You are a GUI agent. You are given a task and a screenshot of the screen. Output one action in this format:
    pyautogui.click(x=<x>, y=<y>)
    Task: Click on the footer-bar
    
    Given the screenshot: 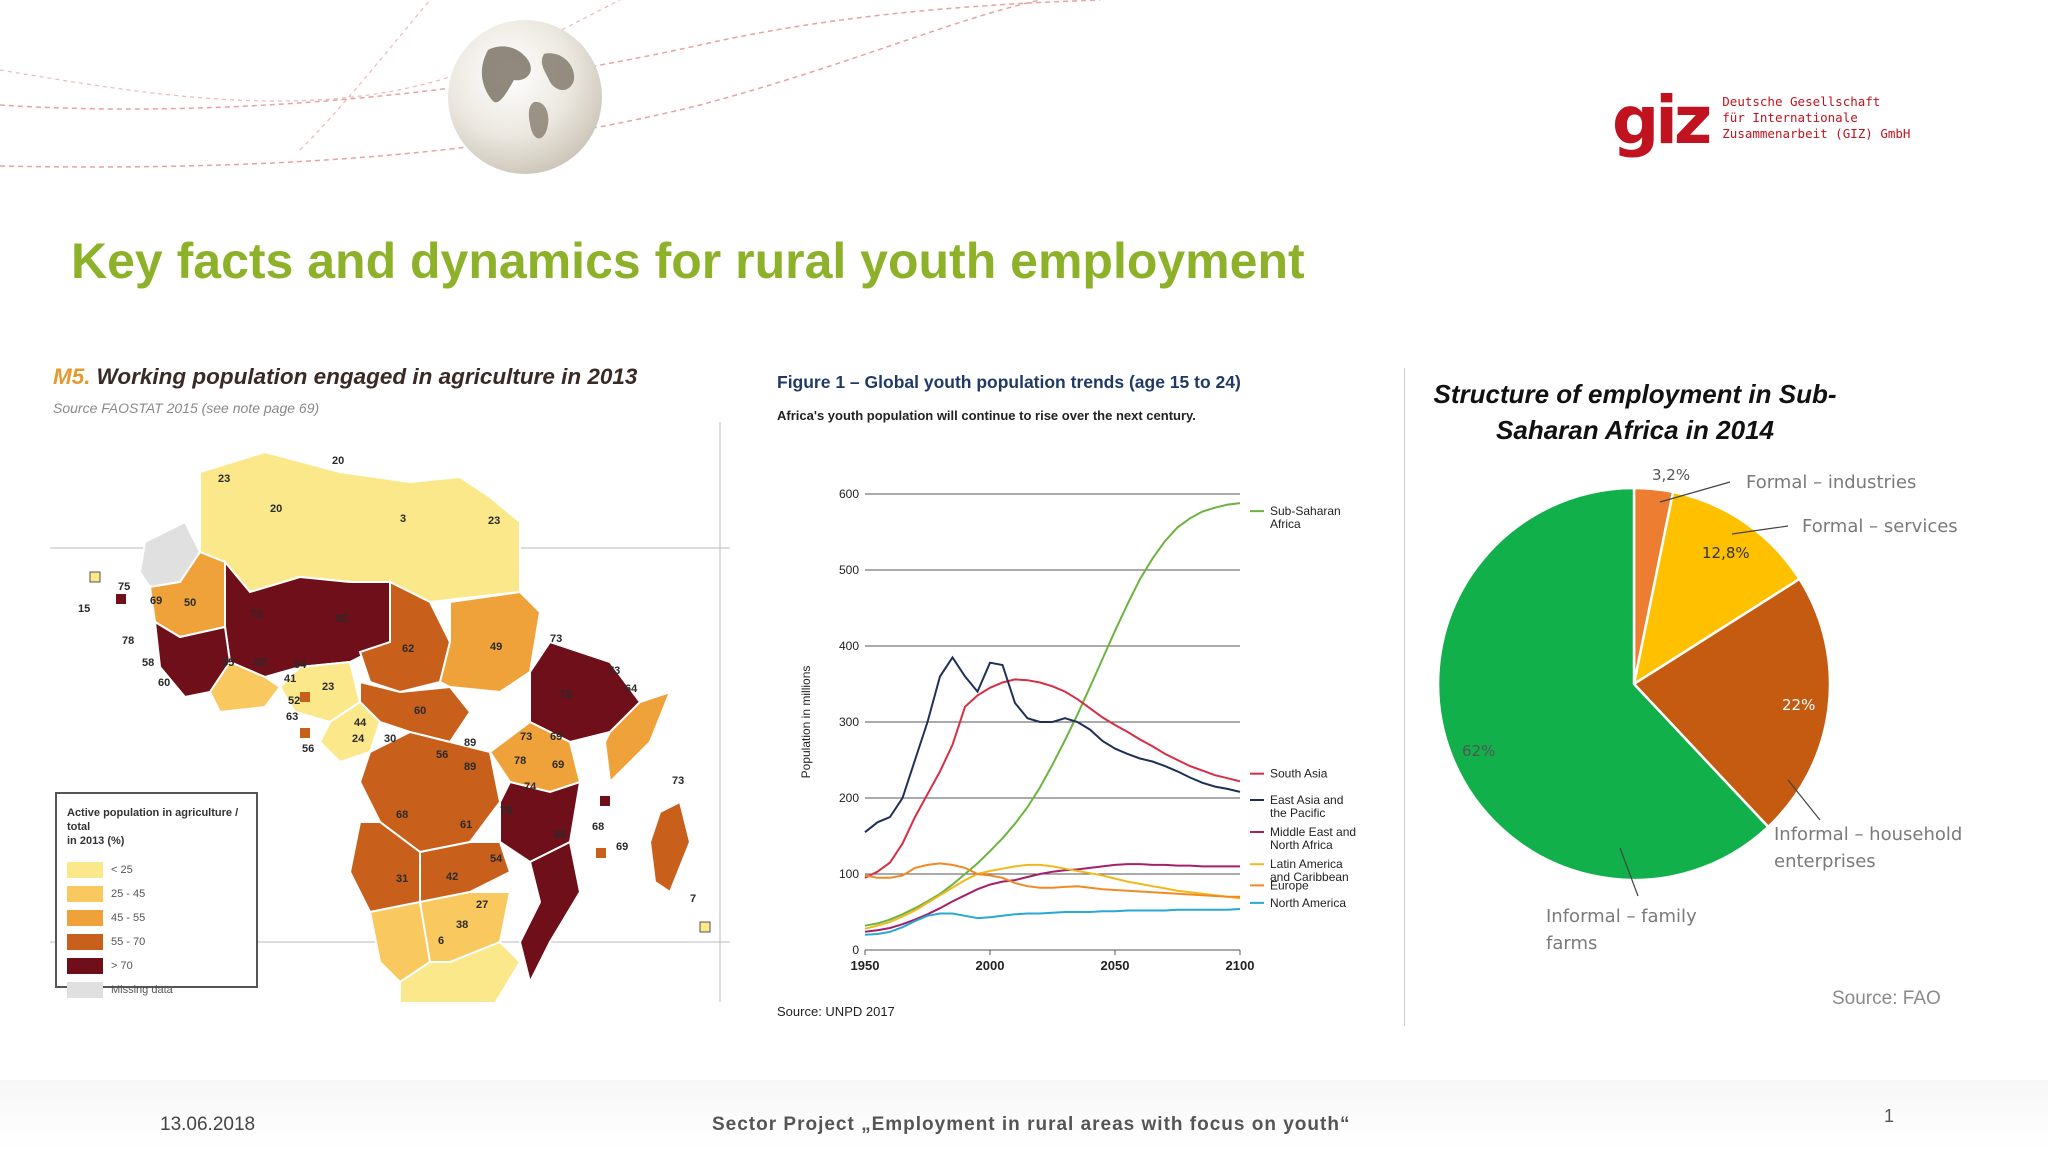 What is the action you would take?
    pyautogui.click(x=1024, y=1116)
    